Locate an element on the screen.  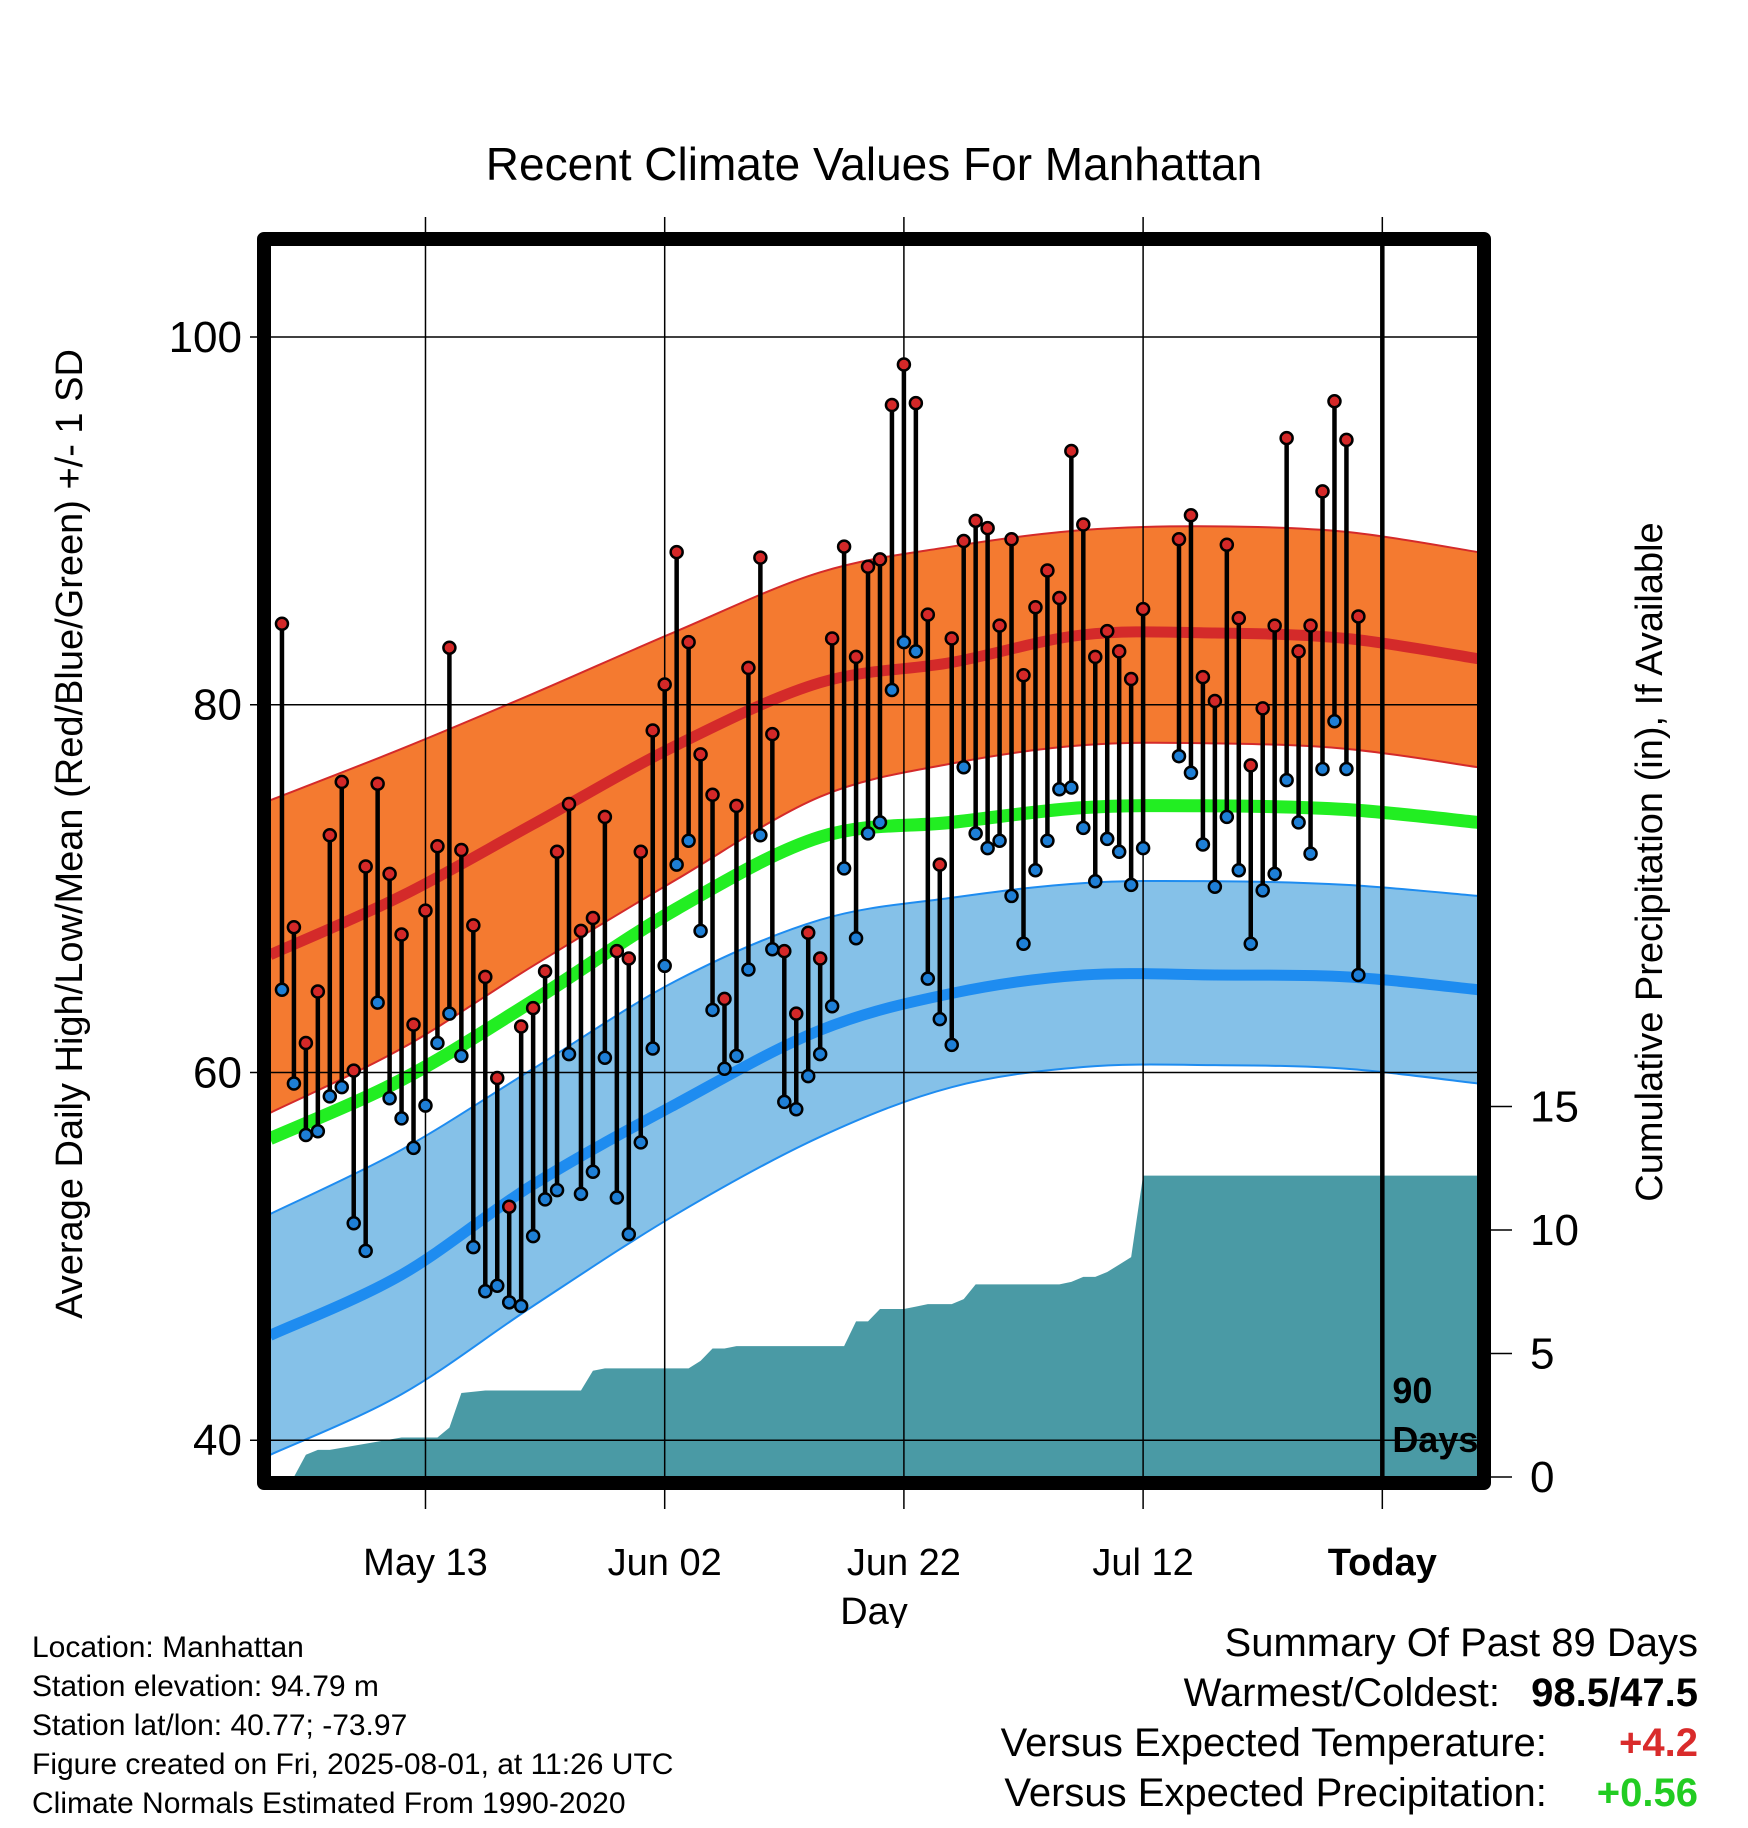
y2-tick-label: 10 is located at coordinates (1554, 1230).